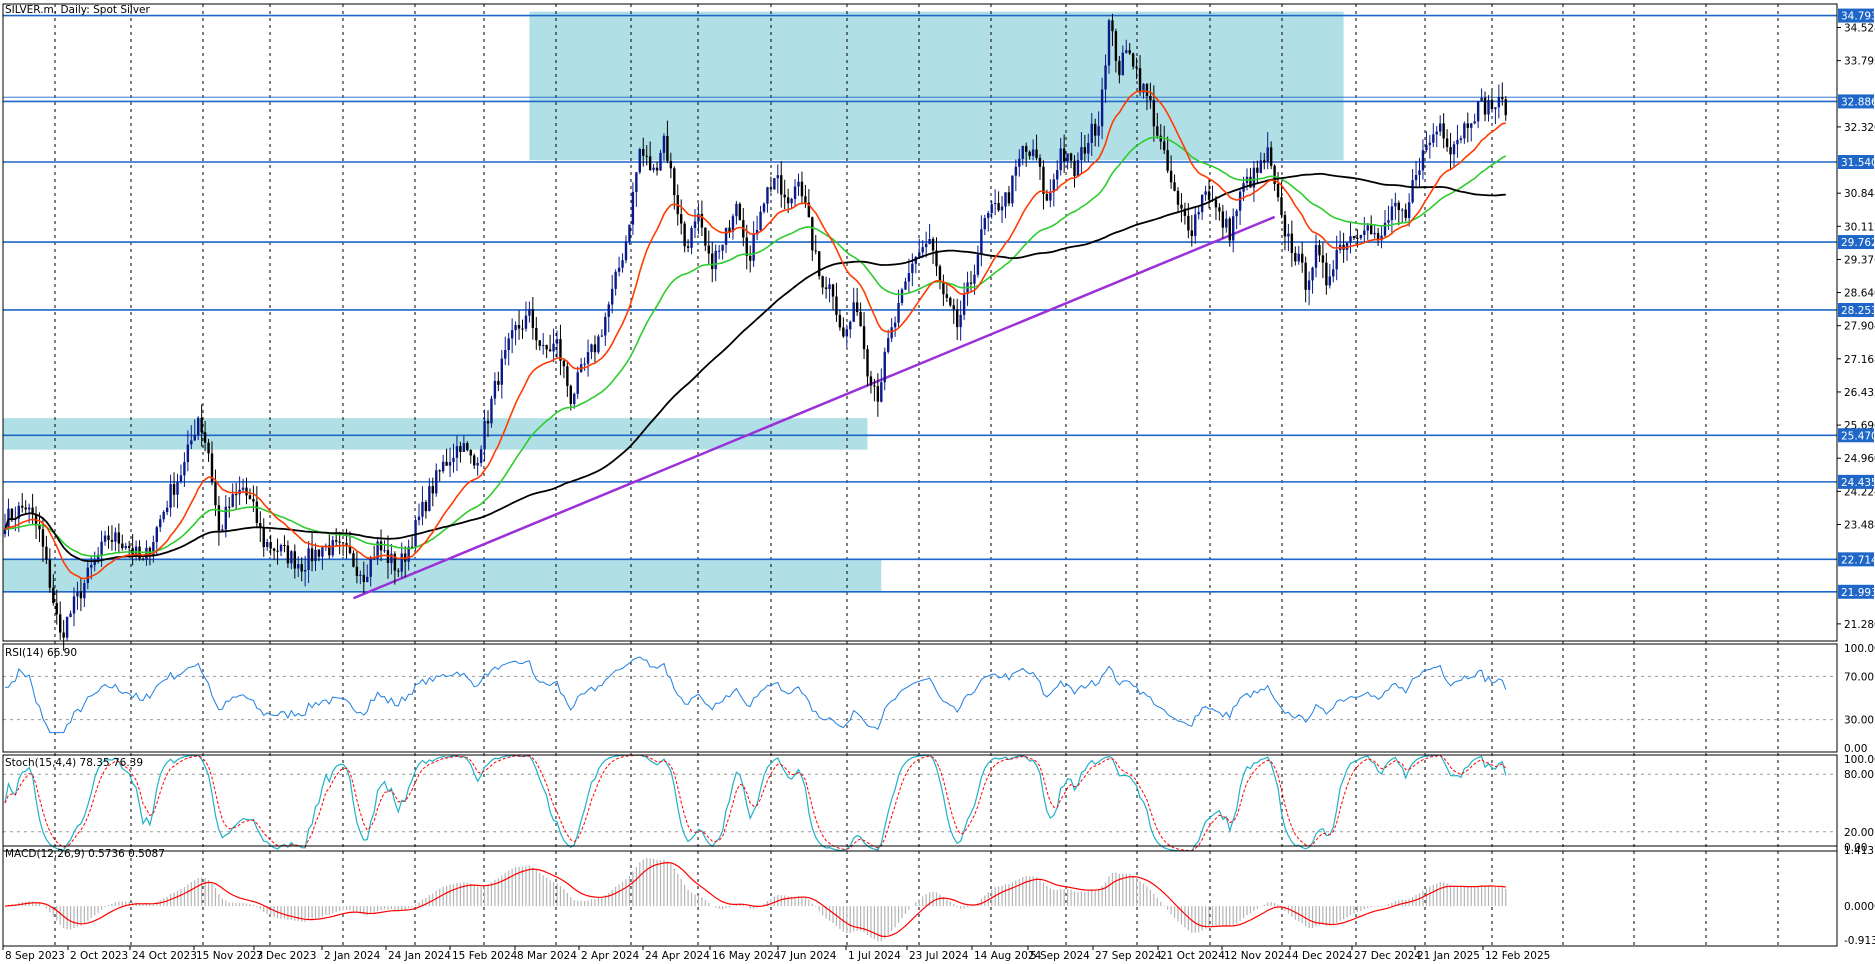 Image resolution: width=1875 pixels, height=964 pixels. What do you see at coordinates (286, 956) in the screenshot?
I see `x-tick-label: 7 Dec 2023` at bounding box center [286, 956].